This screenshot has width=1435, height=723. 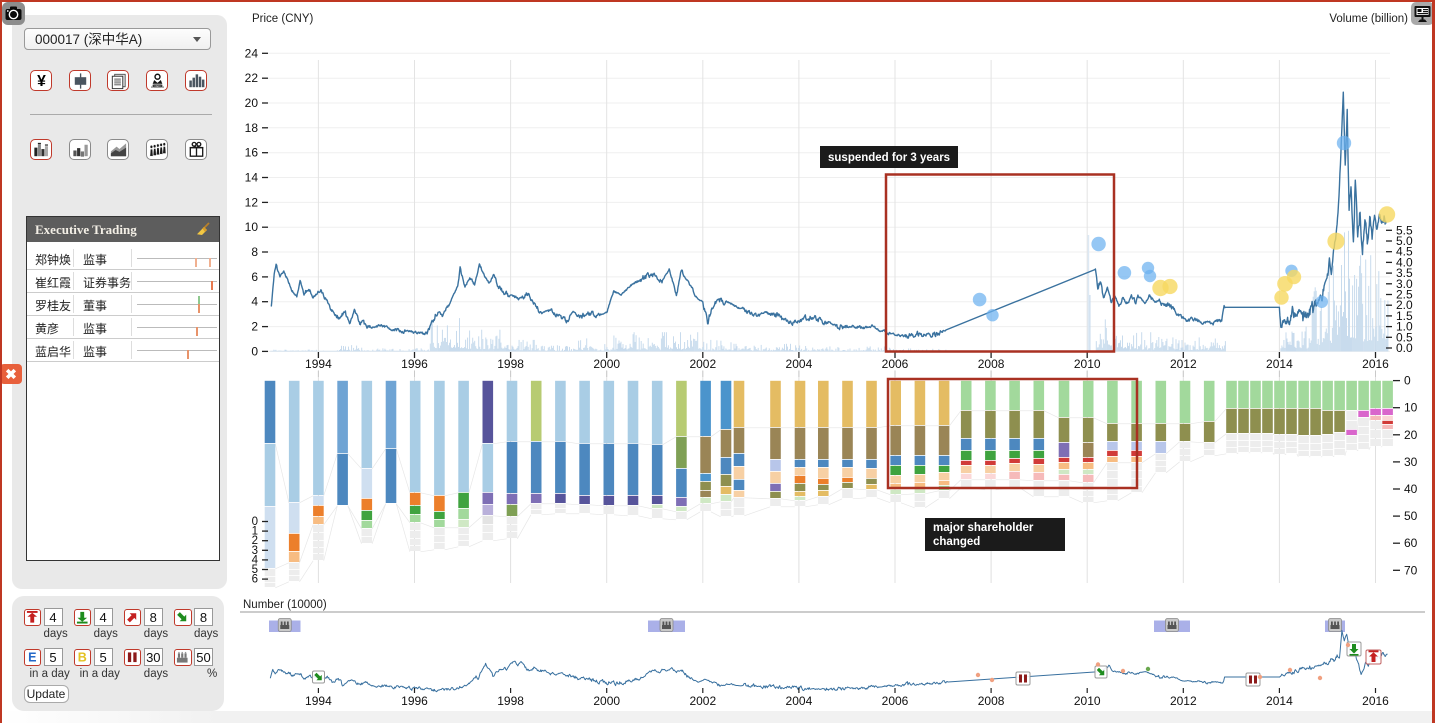 What do you see at coordinates (1404, 316) in the screenshot?
I see `svg-text: 1.5` at bounding box center [1404, 316].